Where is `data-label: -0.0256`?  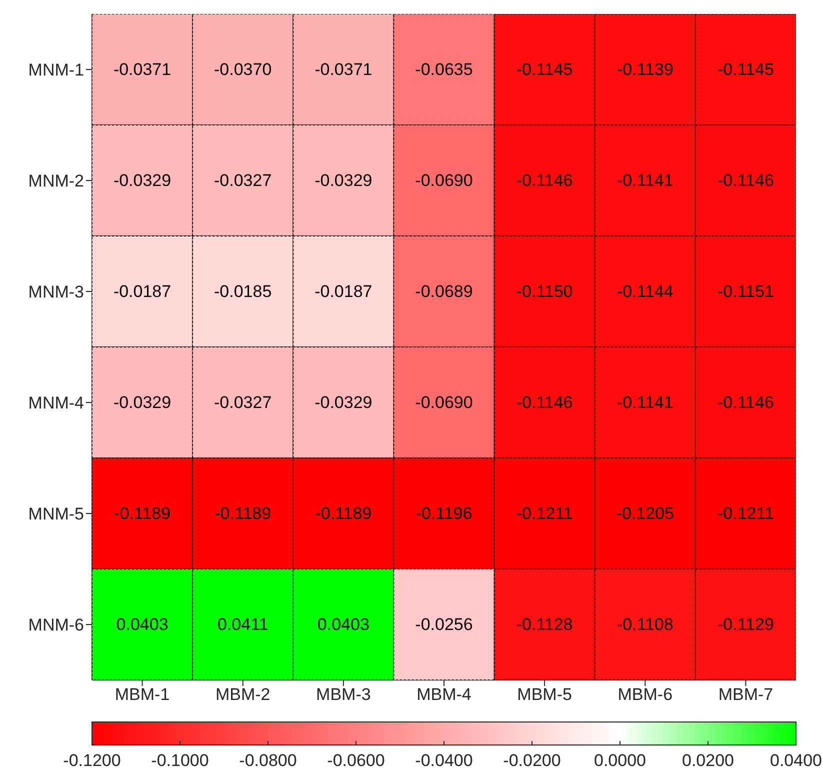
data-label: -0.0256 is located at coordinates (444, 624).